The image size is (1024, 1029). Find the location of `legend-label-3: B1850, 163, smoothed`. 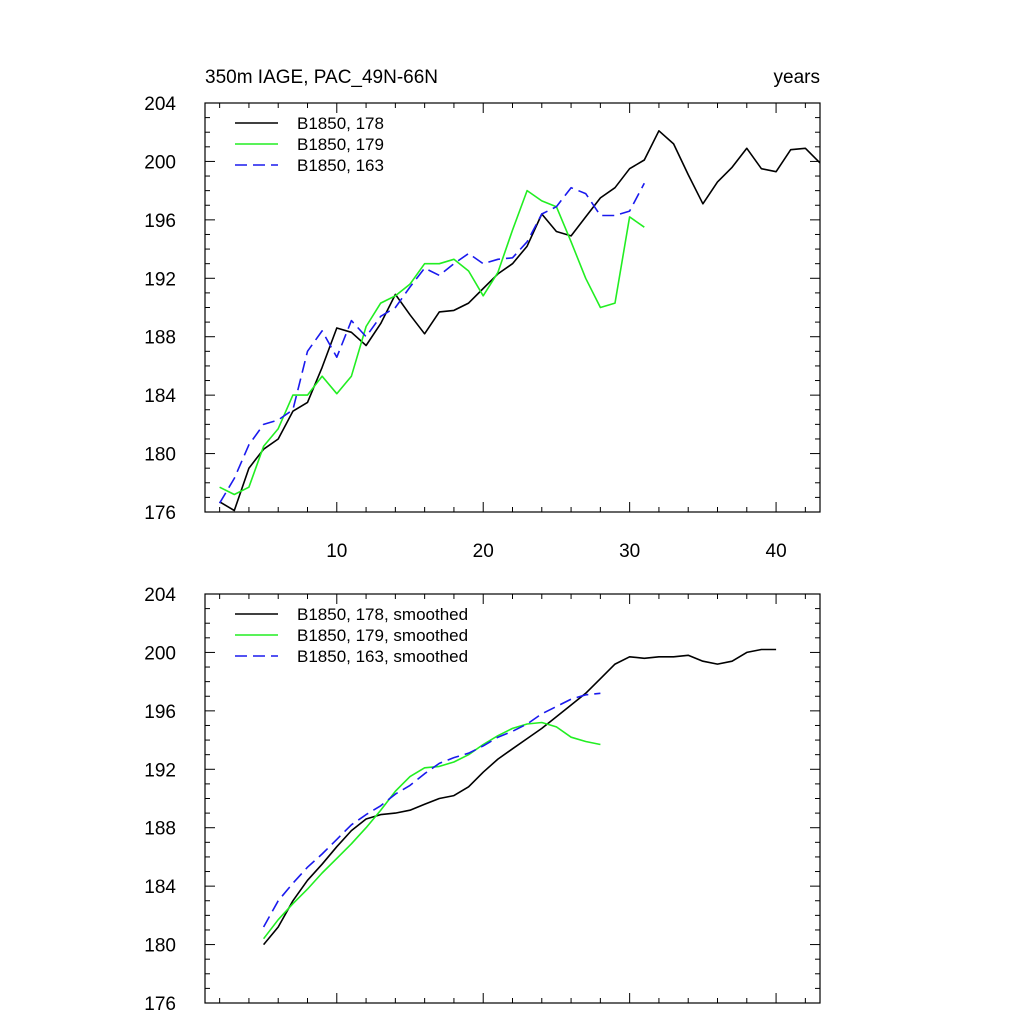

legend-label-3: B1850, 163, smoothed is located at coordinates (382, 656).